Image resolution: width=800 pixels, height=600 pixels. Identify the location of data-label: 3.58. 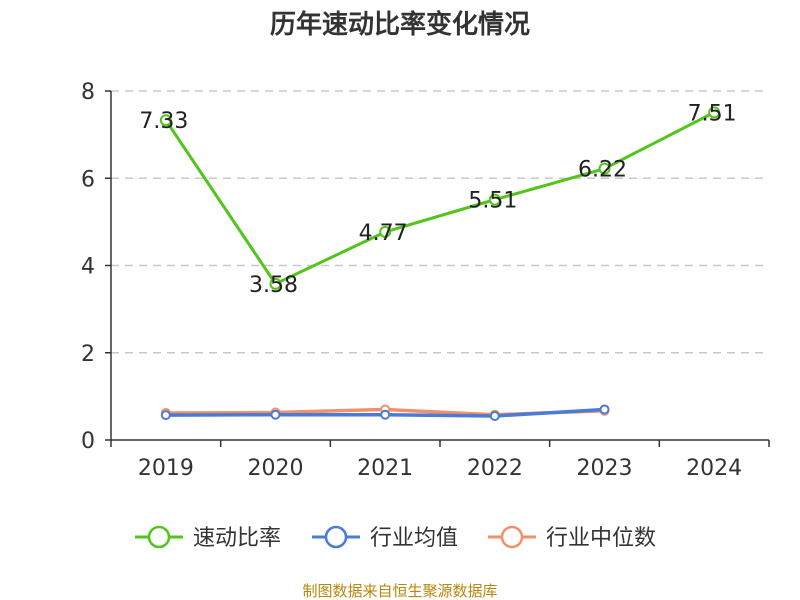
(273, 285).